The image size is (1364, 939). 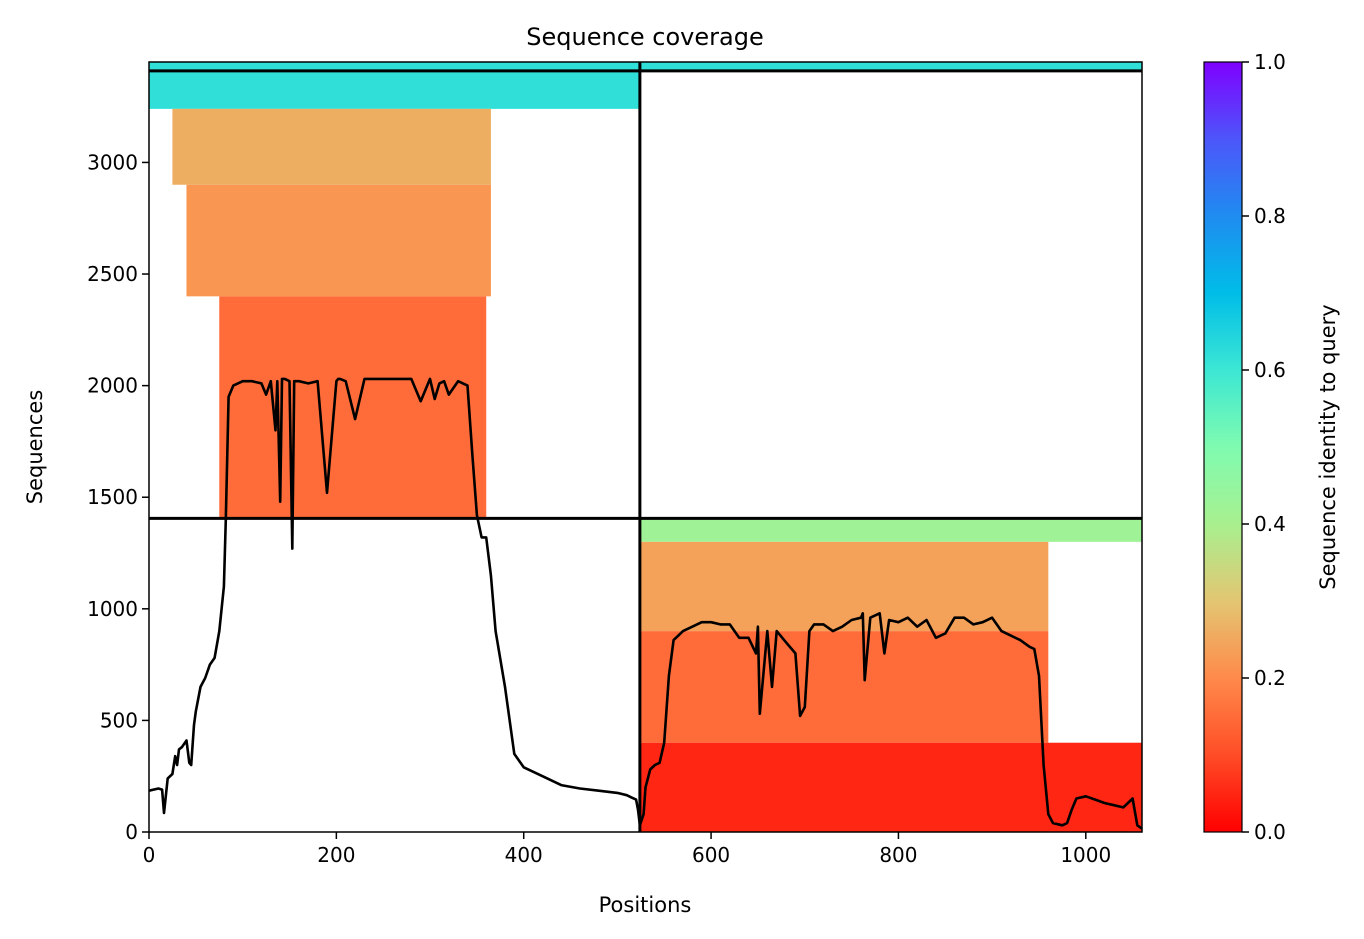 I want to click on x-tick-label: 0, so click(x=149, y=855).